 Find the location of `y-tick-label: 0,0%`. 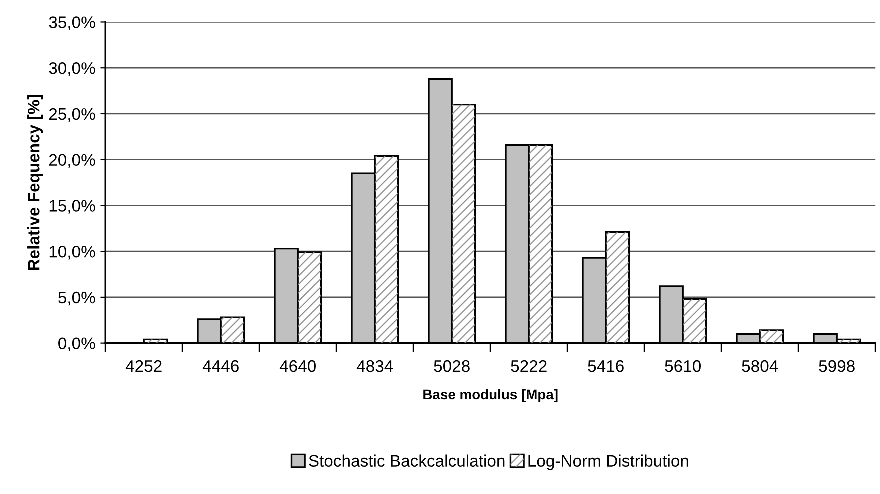

y-tick-label: 0,0% is located at coordinates (77, 345).